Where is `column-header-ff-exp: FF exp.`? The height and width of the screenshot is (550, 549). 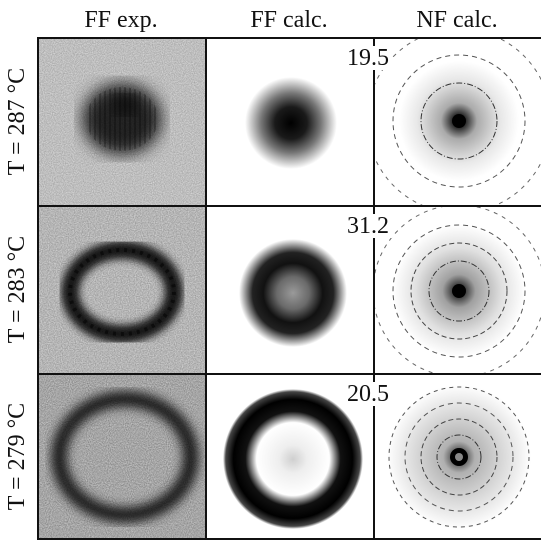 column-header-ff-exp: FF exp. is located at coordinates (121, 20).